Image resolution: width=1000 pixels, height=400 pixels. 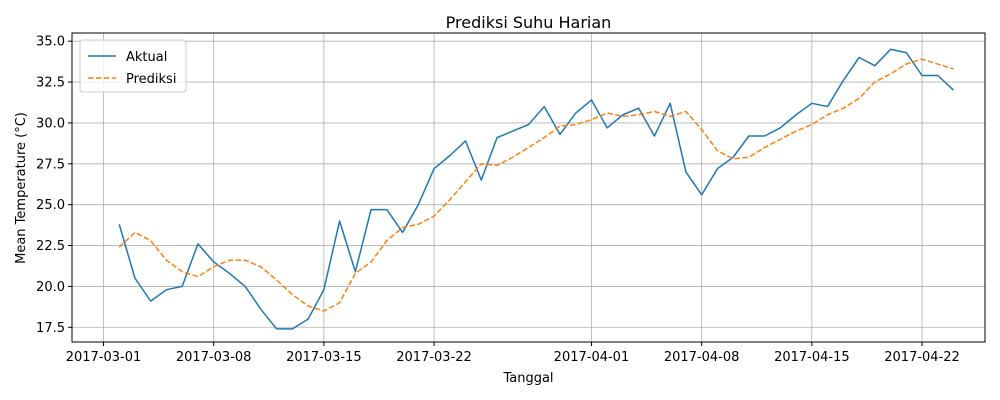 I want to click on x-tick-label: 2017-04-15, so click(x=812, y=357).